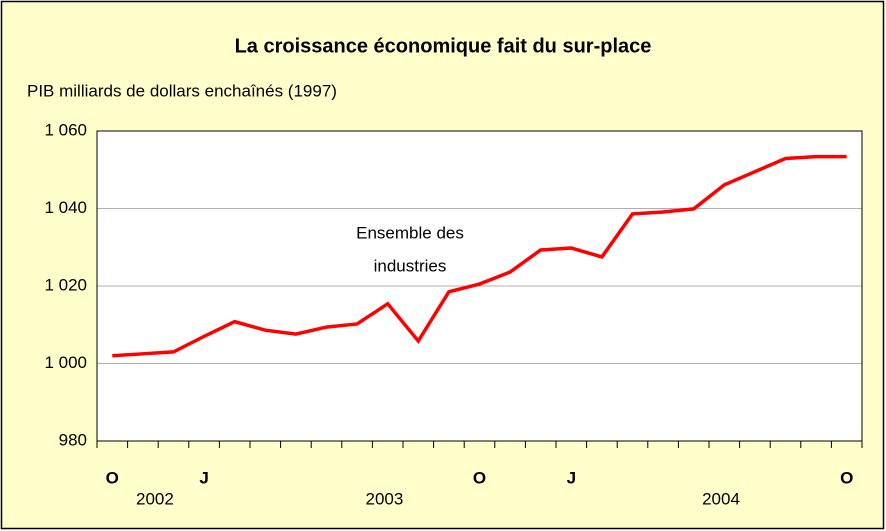 The image size is (886, 531). Describe the element at coordinates (65, 284) in the screenshot. I see `y-tick-label: 1 020` at that location.